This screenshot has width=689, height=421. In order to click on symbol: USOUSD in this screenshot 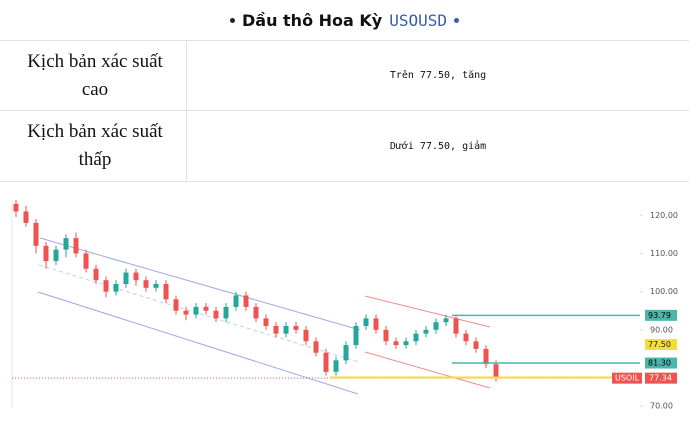, I will do `click(418, 20)`.